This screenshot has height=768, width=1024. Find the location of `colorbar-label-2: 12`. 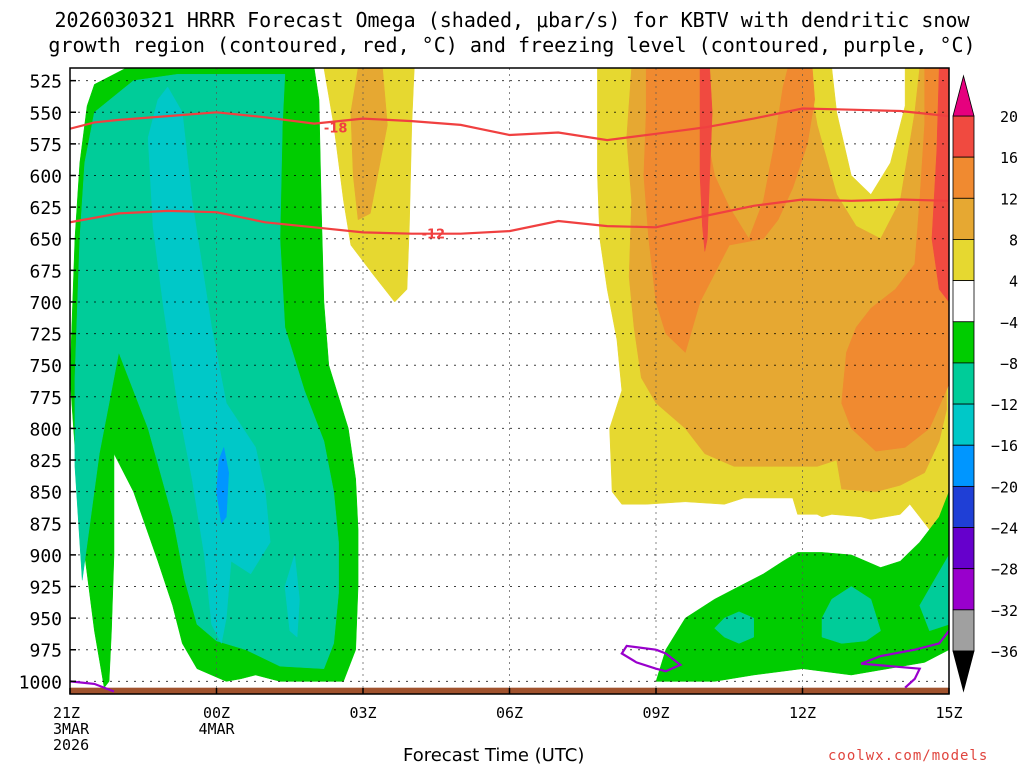

colorbar-label-2: 12 is located at coordinates (1009, 199).